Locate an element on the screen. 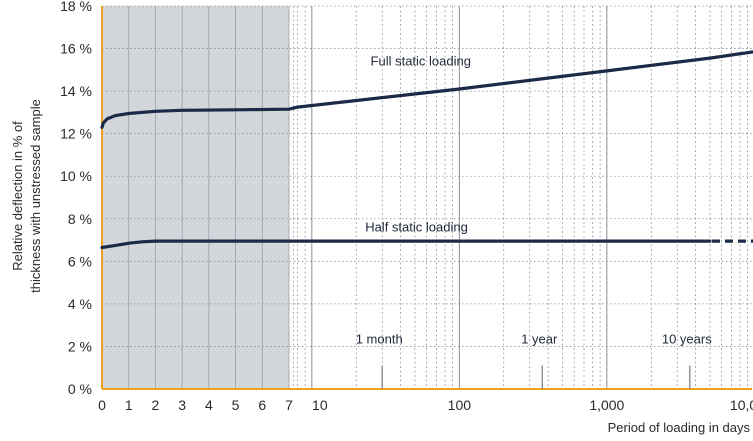 The height and width of the screenshot is (441, 753). x-tick-label-5: 5 is located at coordinates (236, 405).